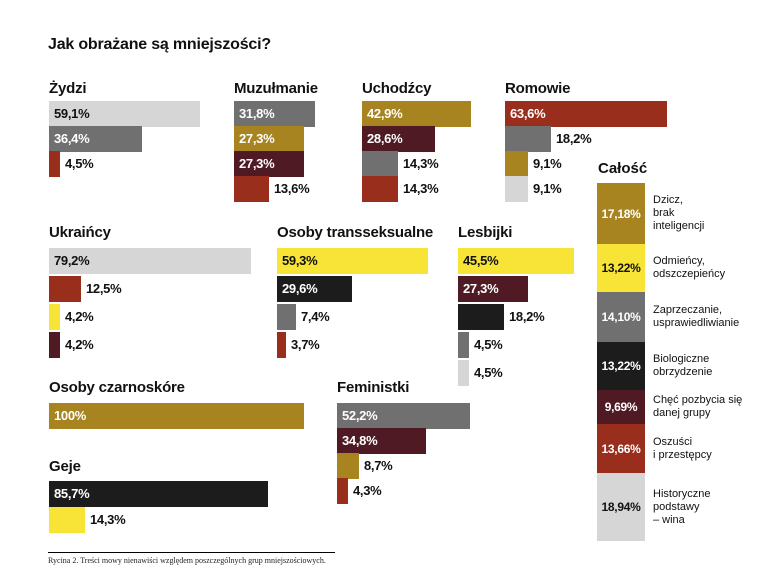 The width and height of the screenshot is (766, 577). What do you see at coordinates (257, 138) in the screenshot?
I see `muzulmanie-value-label-2: 27,3%` at bounding box center [257, 138].